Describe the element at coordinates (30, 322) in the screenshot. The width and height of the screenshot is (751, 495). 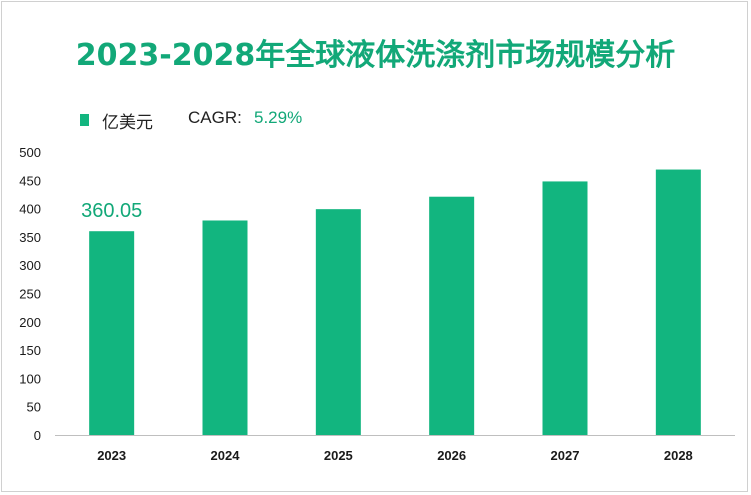
I see `y-tick-label: 200` at that location.